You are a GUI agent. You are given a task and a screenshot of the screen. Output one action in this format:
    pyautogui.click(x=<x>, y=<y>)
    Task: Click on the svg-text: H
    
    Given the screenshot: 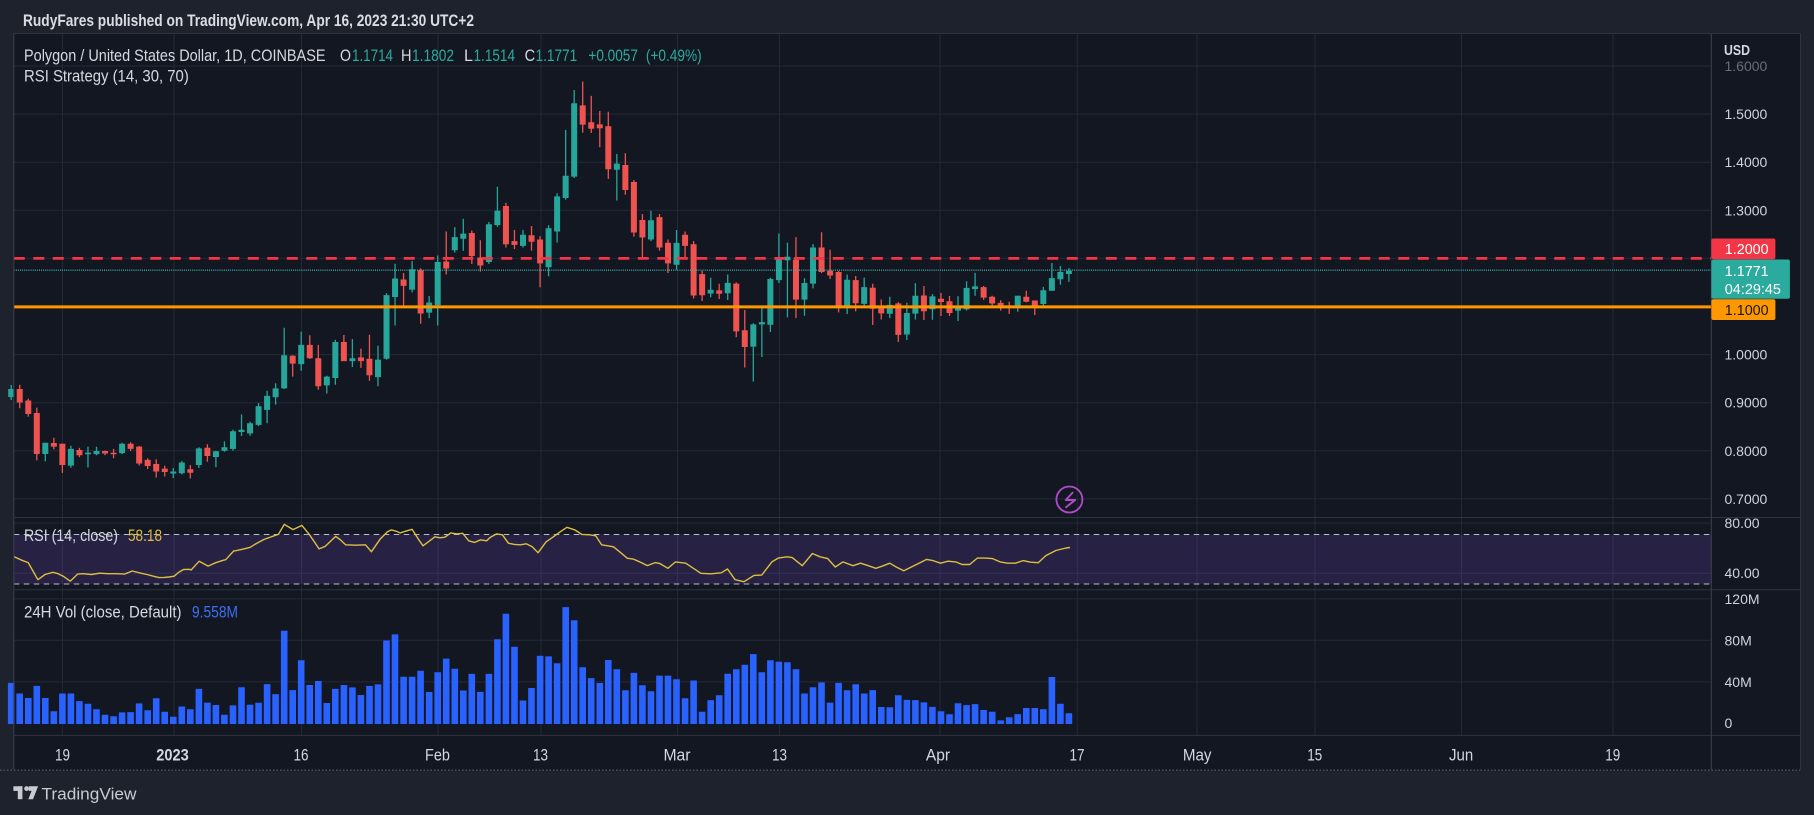 What is the action you would take?
    pyautogui.click(x=406, y=56)
    